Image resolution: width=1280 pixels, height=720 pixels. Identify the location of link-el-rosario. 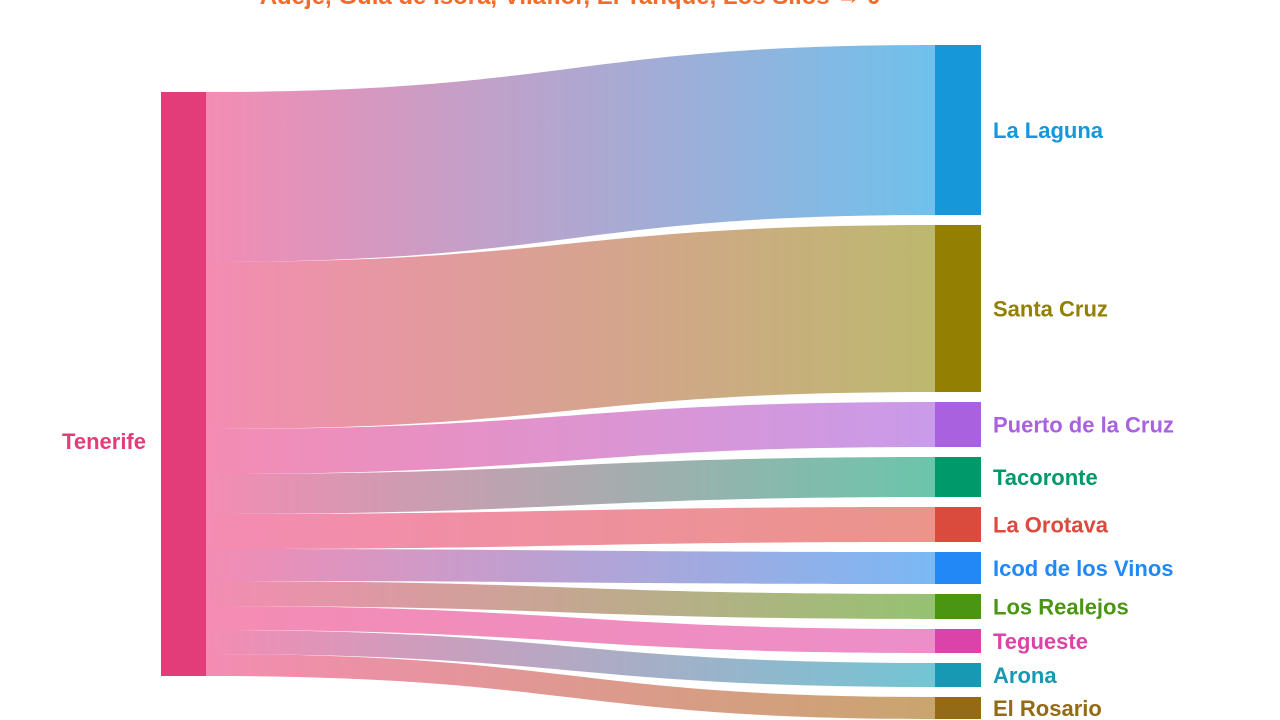
(570, 686).